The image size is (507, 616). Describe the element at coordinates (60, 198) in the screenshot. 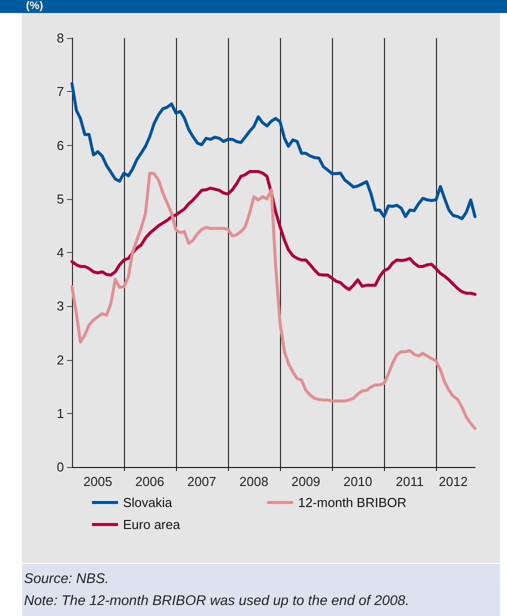

I see `y-tick-label: 5` at that location.